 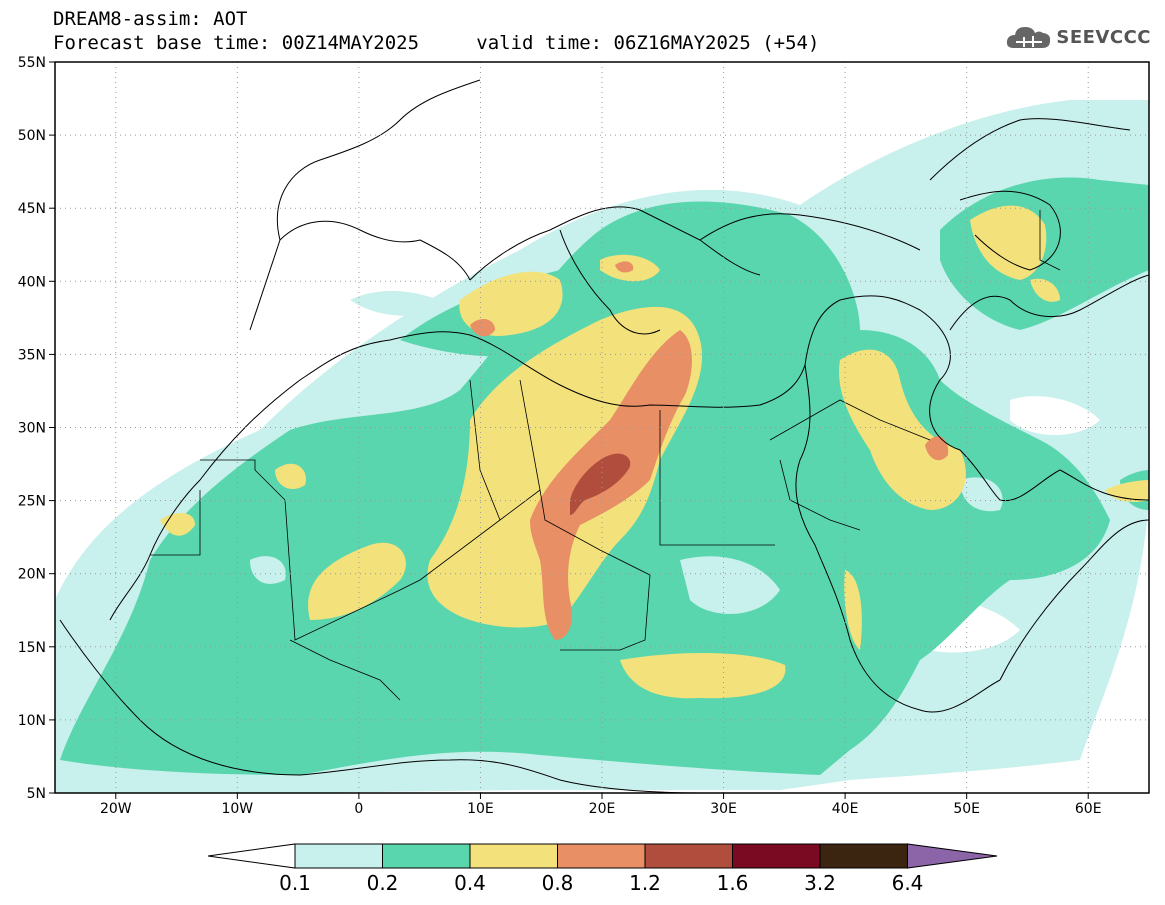 I want to click on lon-tick-label: 40E, so click(x=845, y=809).